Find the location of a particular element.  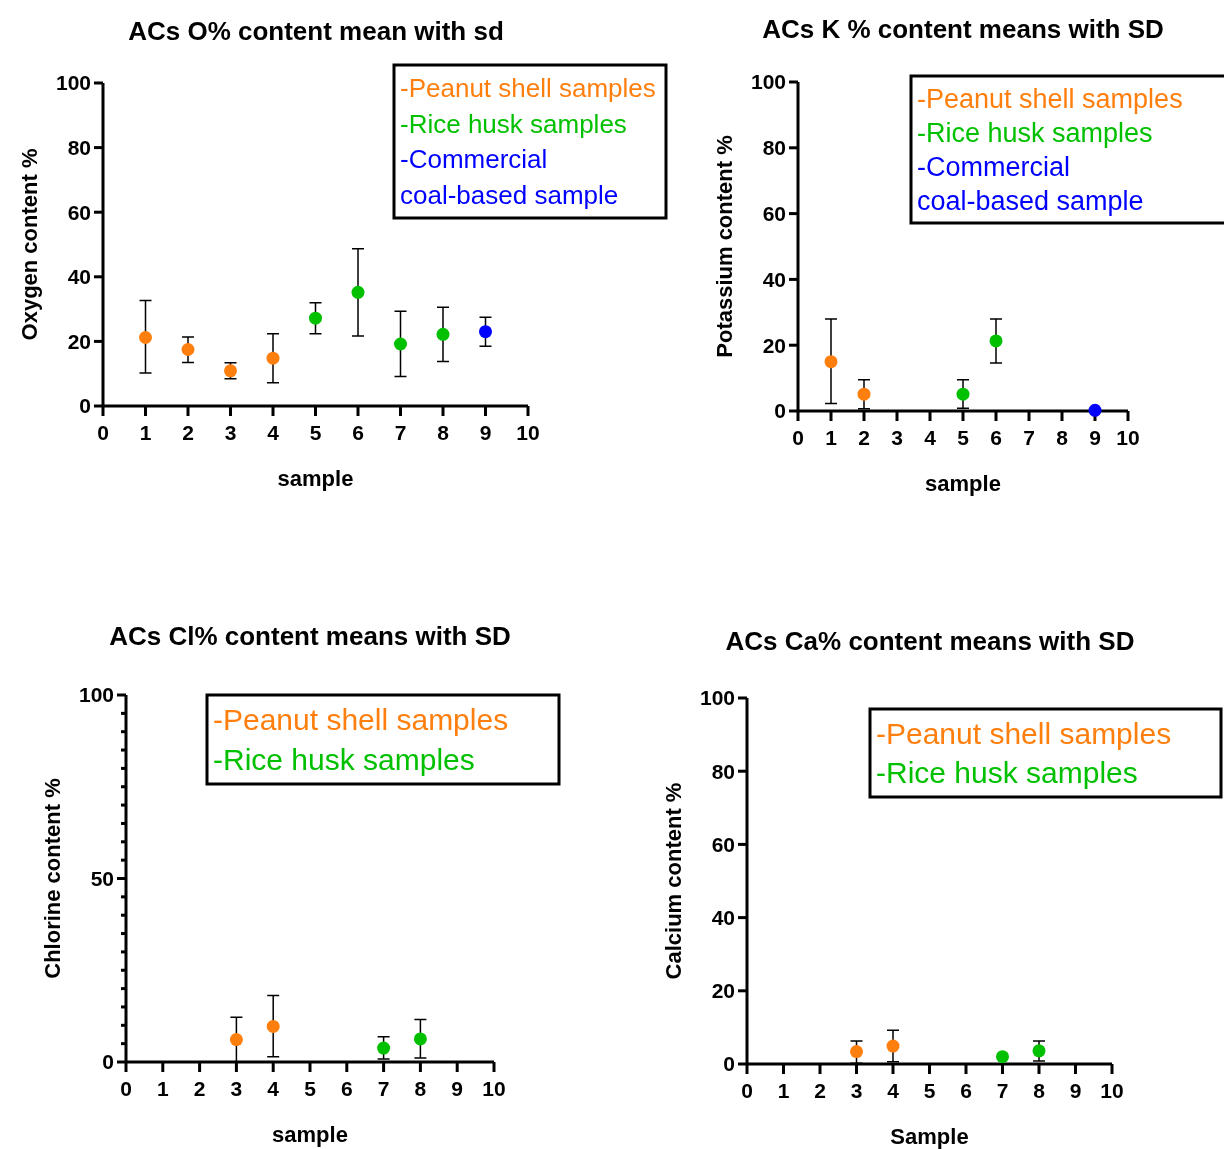

y-axis-title: Oxygen content % is located at coordinates (29, 244).